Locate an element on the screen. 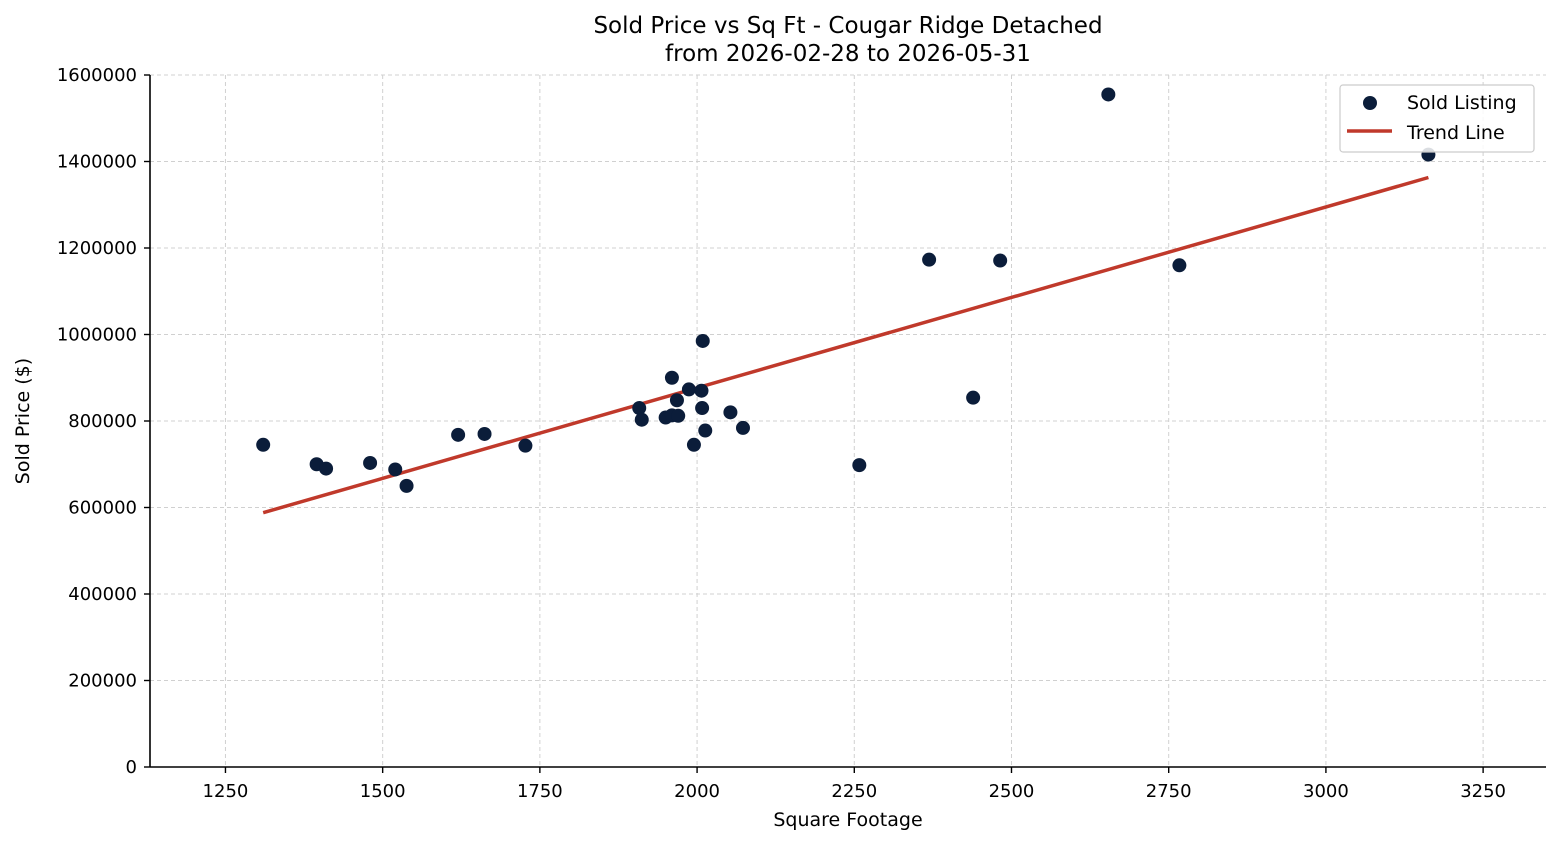 This screenshot has width=1560, height=849. y-tick-label: 1200000 is located at coordinates (97, 248).